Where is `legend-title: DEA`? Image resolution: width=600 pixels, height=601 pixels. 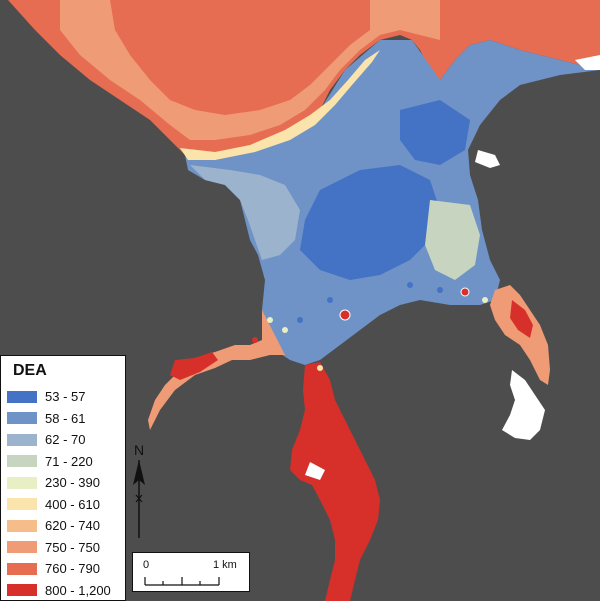 legend-title: DEA is located at coordinates (30, 370).